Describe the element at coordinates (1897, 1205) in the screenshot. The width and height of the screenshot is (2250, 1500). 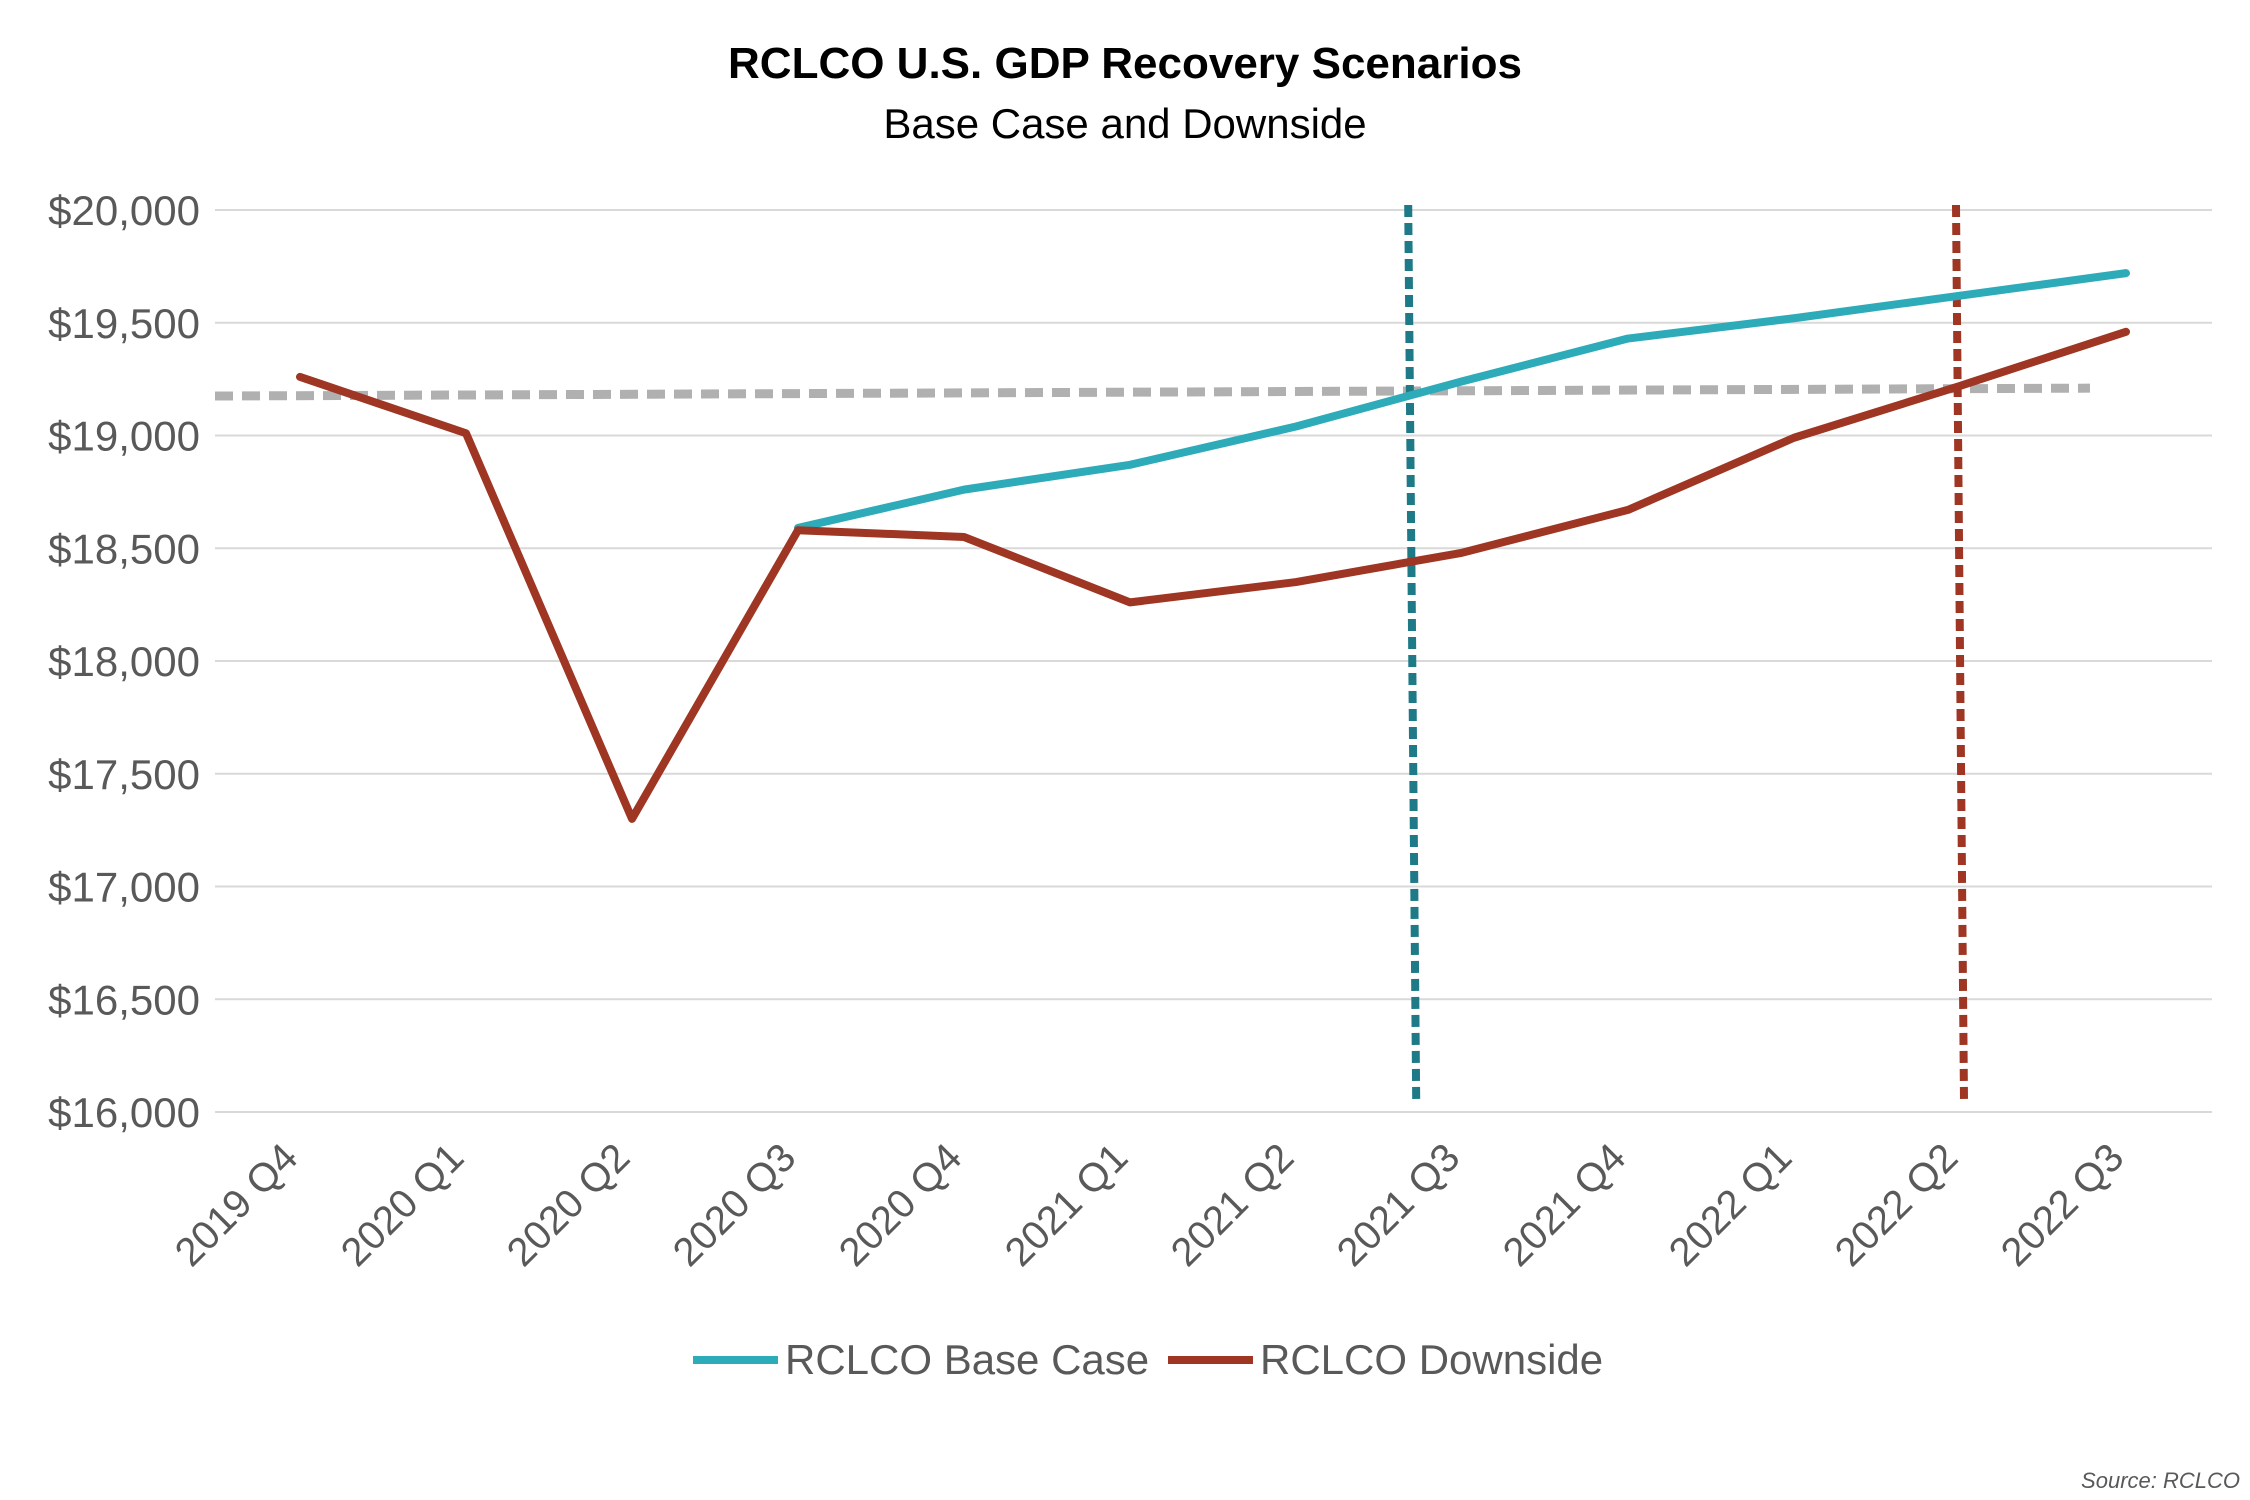
I see `x-tick-label: 2022 Q2` at that location.